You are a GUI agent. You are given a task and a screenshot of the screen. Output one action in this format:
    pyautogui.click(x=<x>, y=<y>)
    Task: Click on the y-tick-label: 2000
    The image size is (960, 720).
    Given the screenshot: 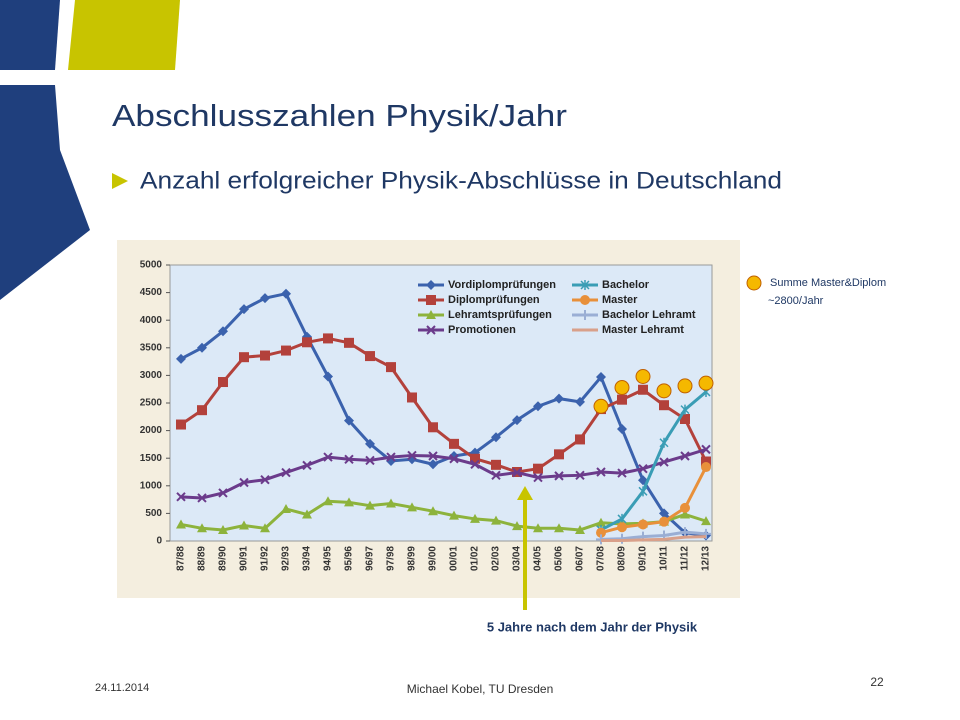 What is the action you would take?
    pyautogui.click(x=151, y=430)
    